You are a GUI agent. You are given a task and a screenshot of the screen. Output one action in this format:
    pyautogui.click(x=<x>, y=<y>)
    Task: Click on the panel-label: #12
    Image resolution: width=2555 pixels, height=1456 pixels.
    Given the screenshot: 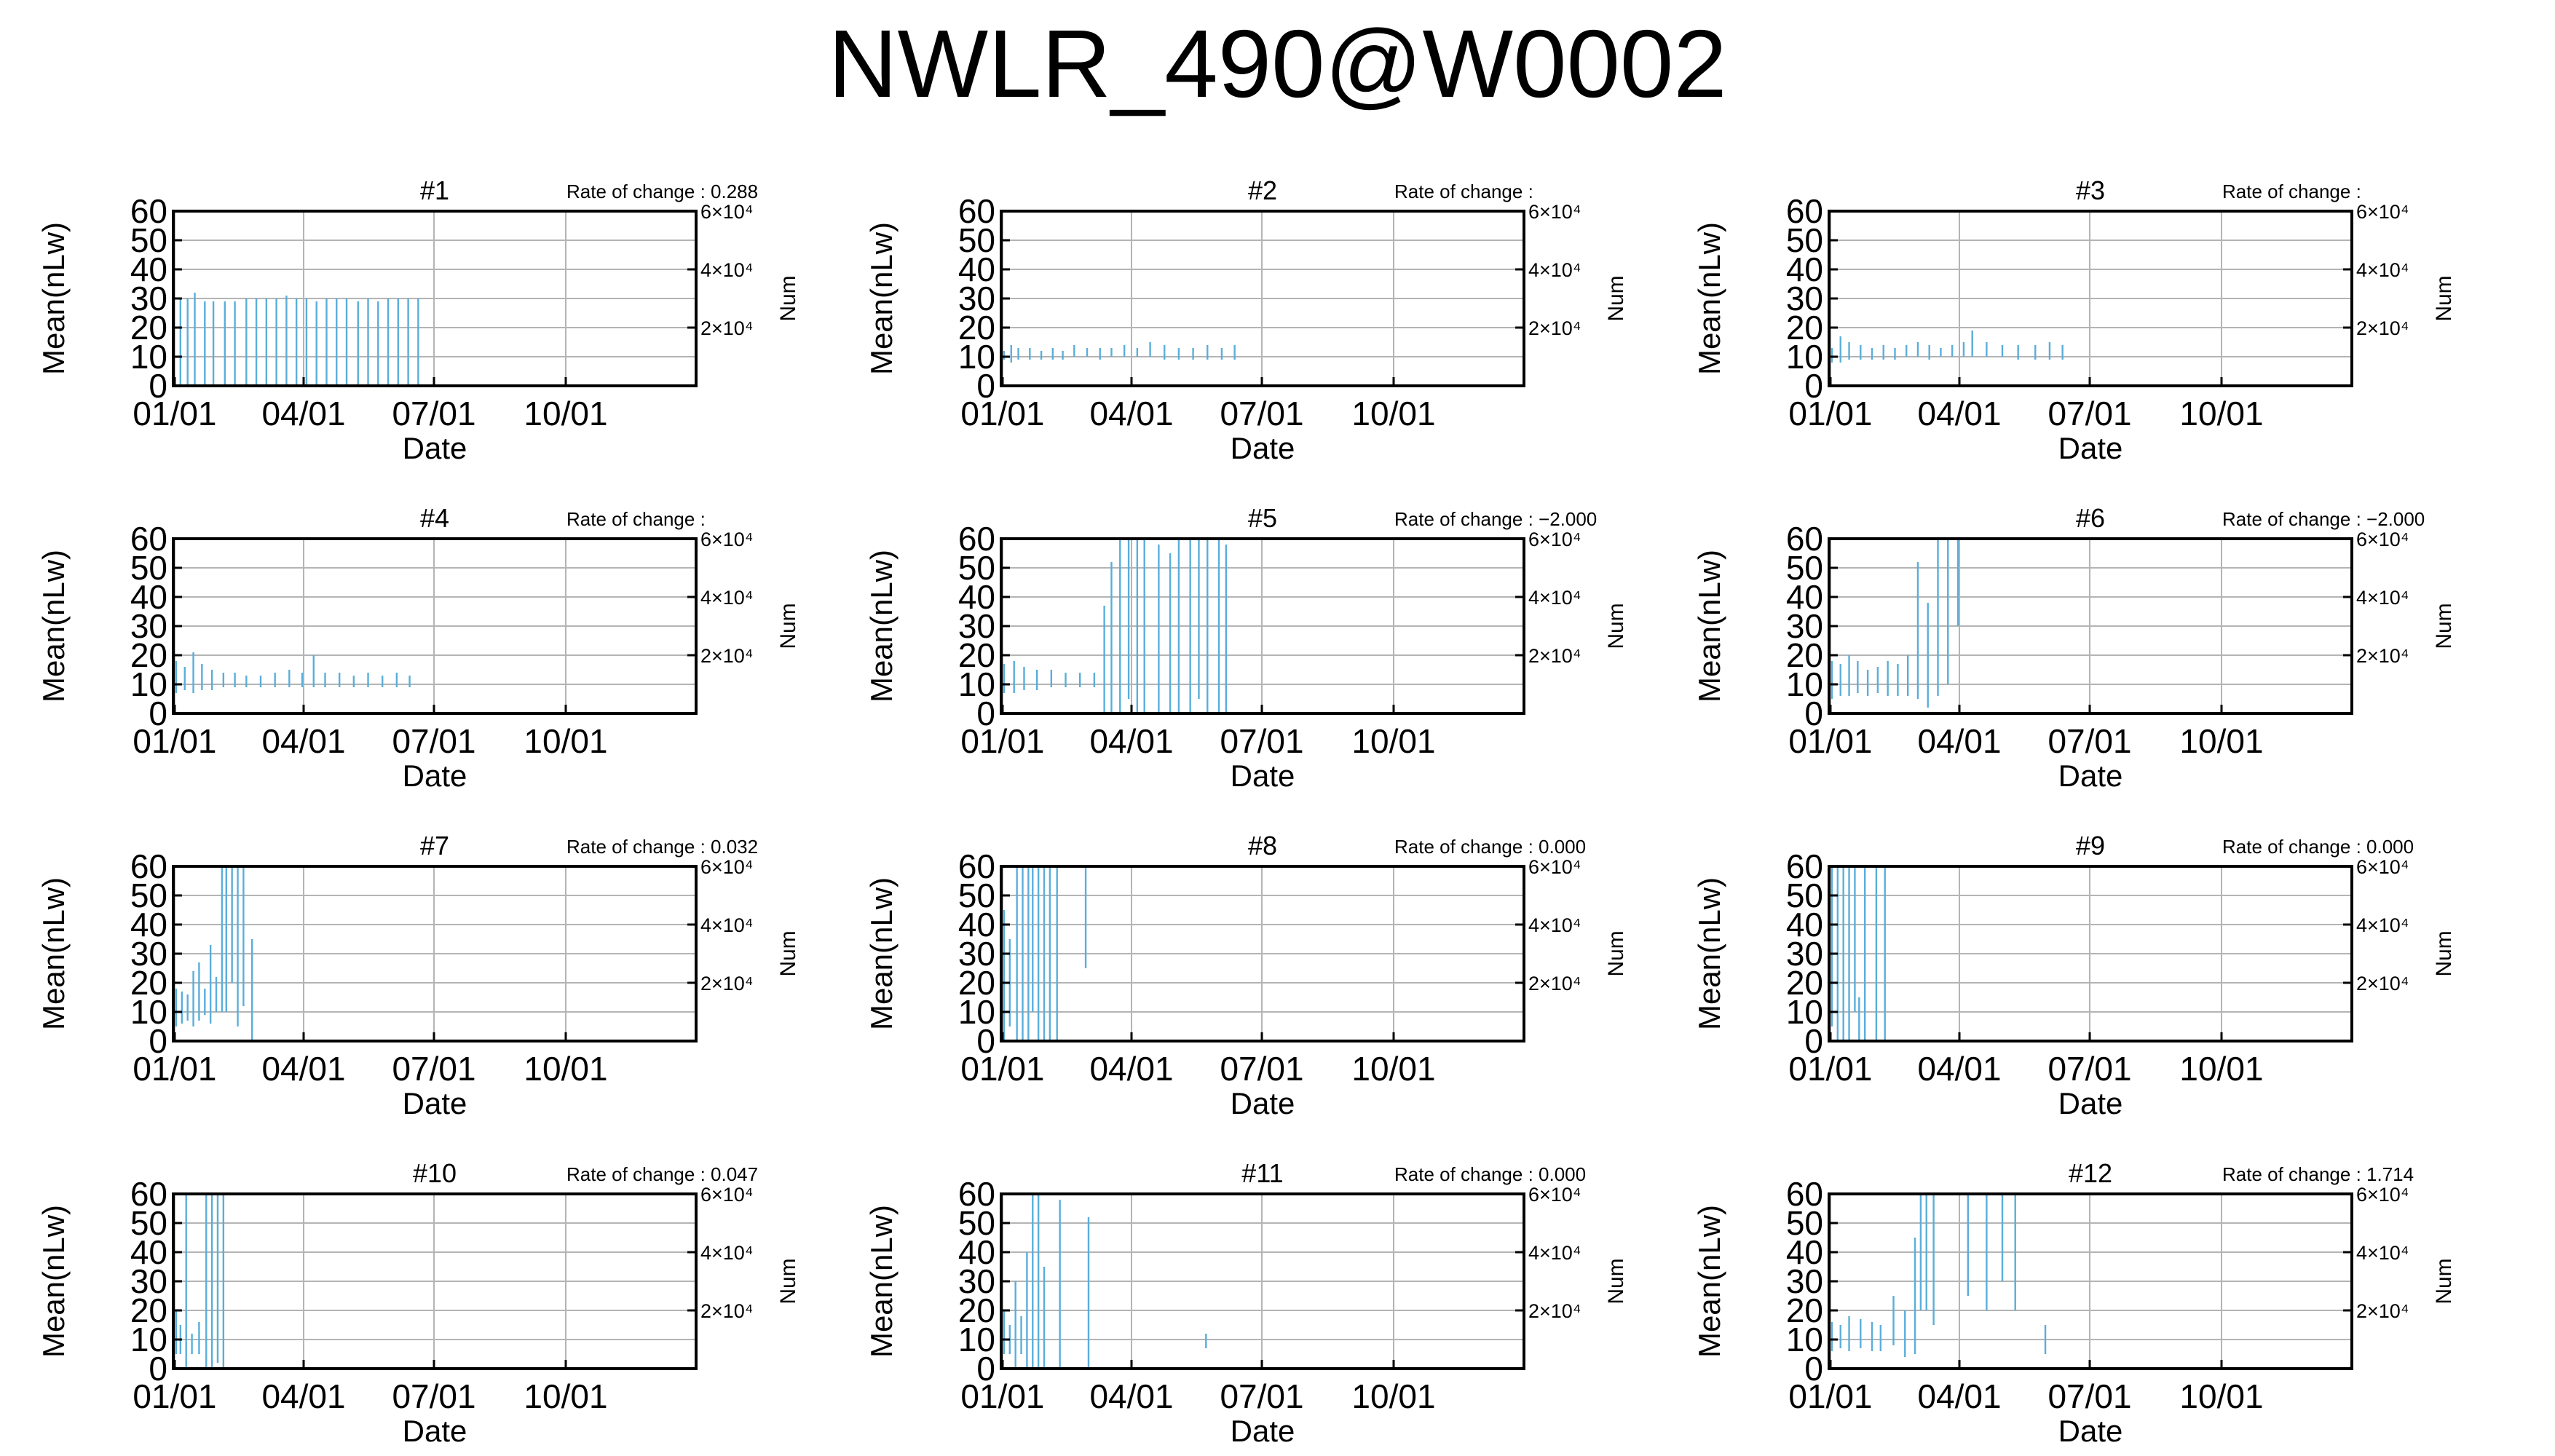 What is the action you would take?
    pyautogui.click(x=2090, y=1173)
    